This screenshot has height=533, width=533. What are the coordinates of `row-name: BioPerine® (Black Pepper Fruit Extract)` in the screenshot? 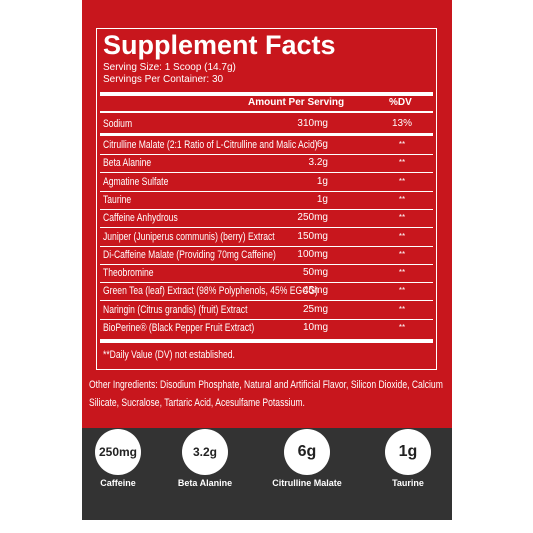 It's located at (179, 328).